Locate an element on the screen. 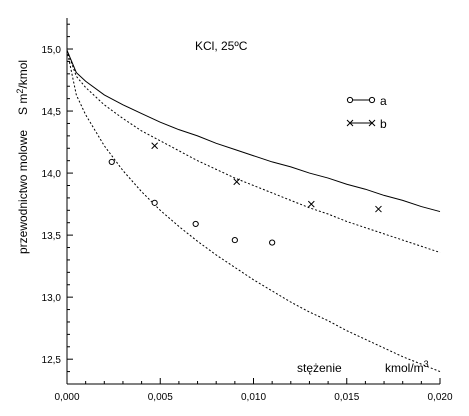 Image resolution: width=469 pixels, height=416 pixels. legend-marker-a-right is located at coordinates (372, 100).